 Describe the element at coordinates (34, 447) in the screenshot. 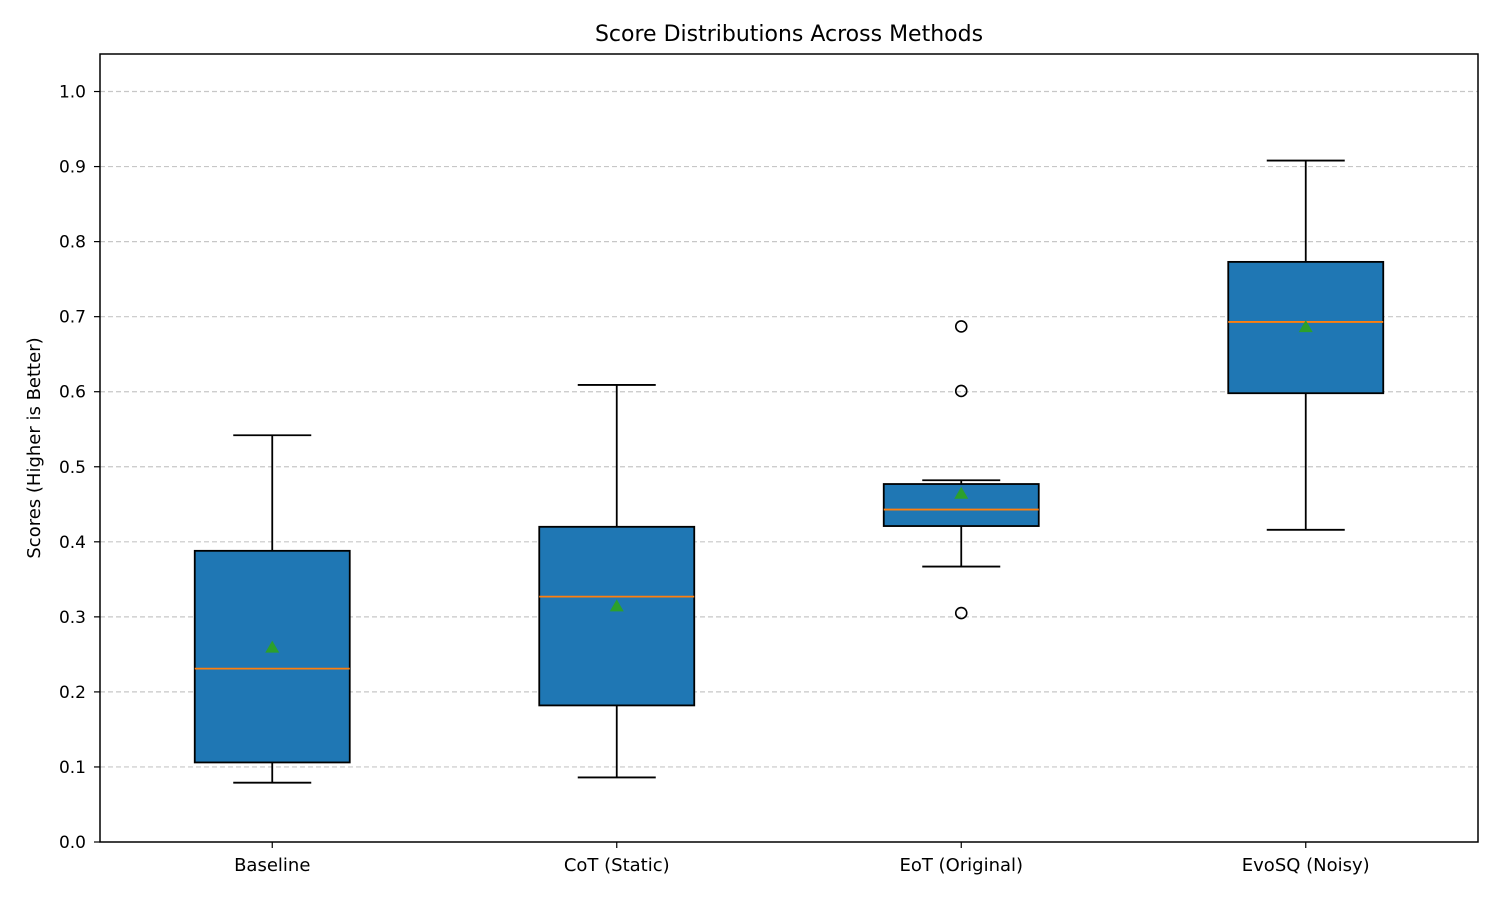

I see `y-axis-label: Scores (Higher is Better)` at that location.